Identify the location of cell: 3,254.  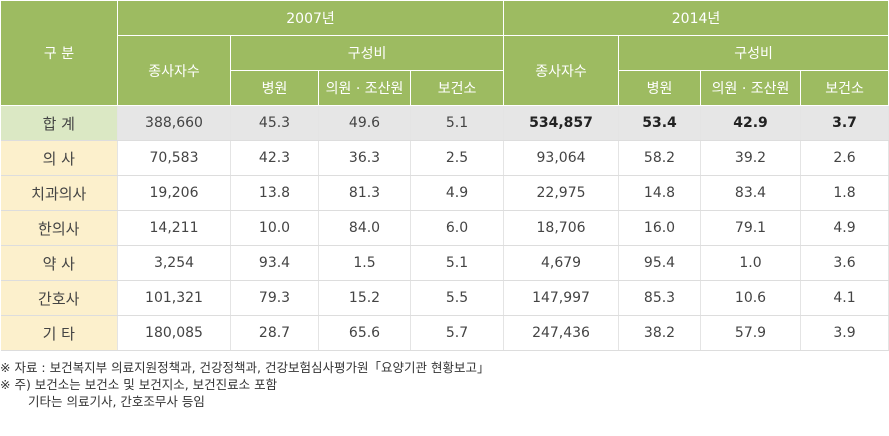
(174, 263).